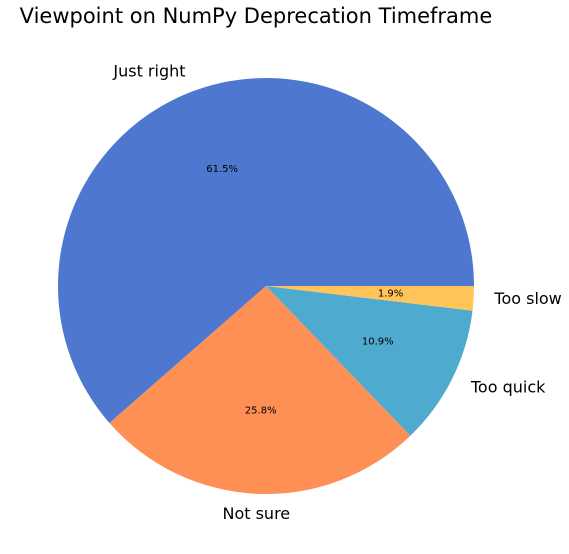  Describe the element at coordinates (222, 169) in the screenshot. I see `percent-label-just-right: 61.5%` at that location.